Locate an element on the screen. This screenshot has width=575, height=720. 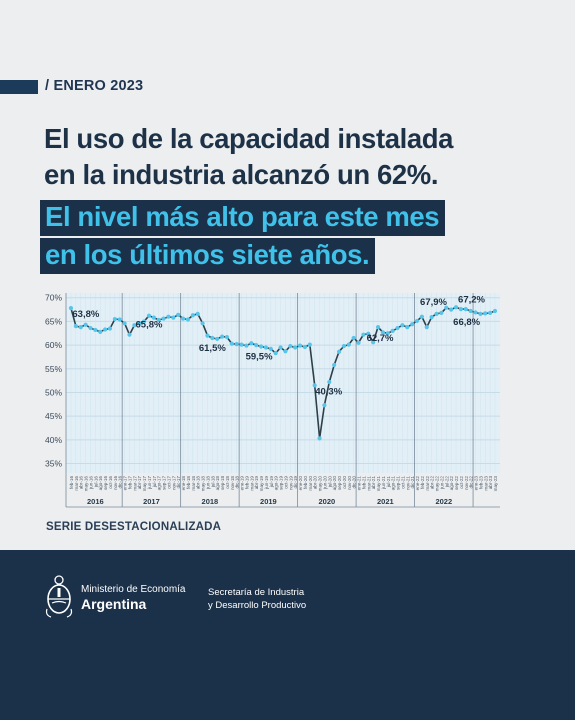
x-tick-label: jun-19 is located at coordinates (266, 483).